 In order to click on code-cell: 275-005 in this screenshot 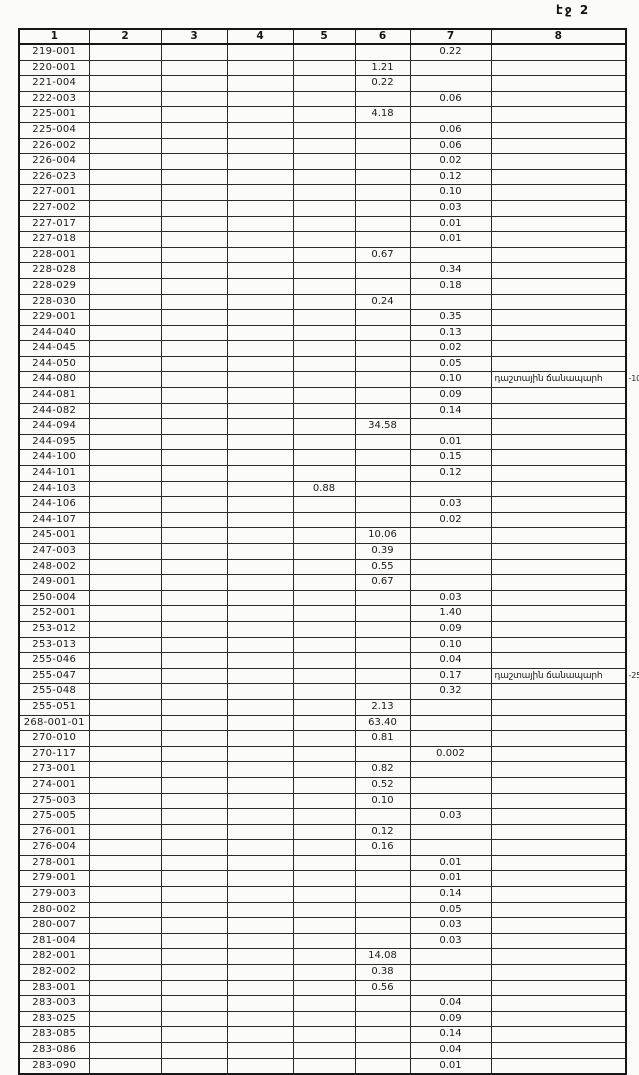, I will do `click(54, 816)`.